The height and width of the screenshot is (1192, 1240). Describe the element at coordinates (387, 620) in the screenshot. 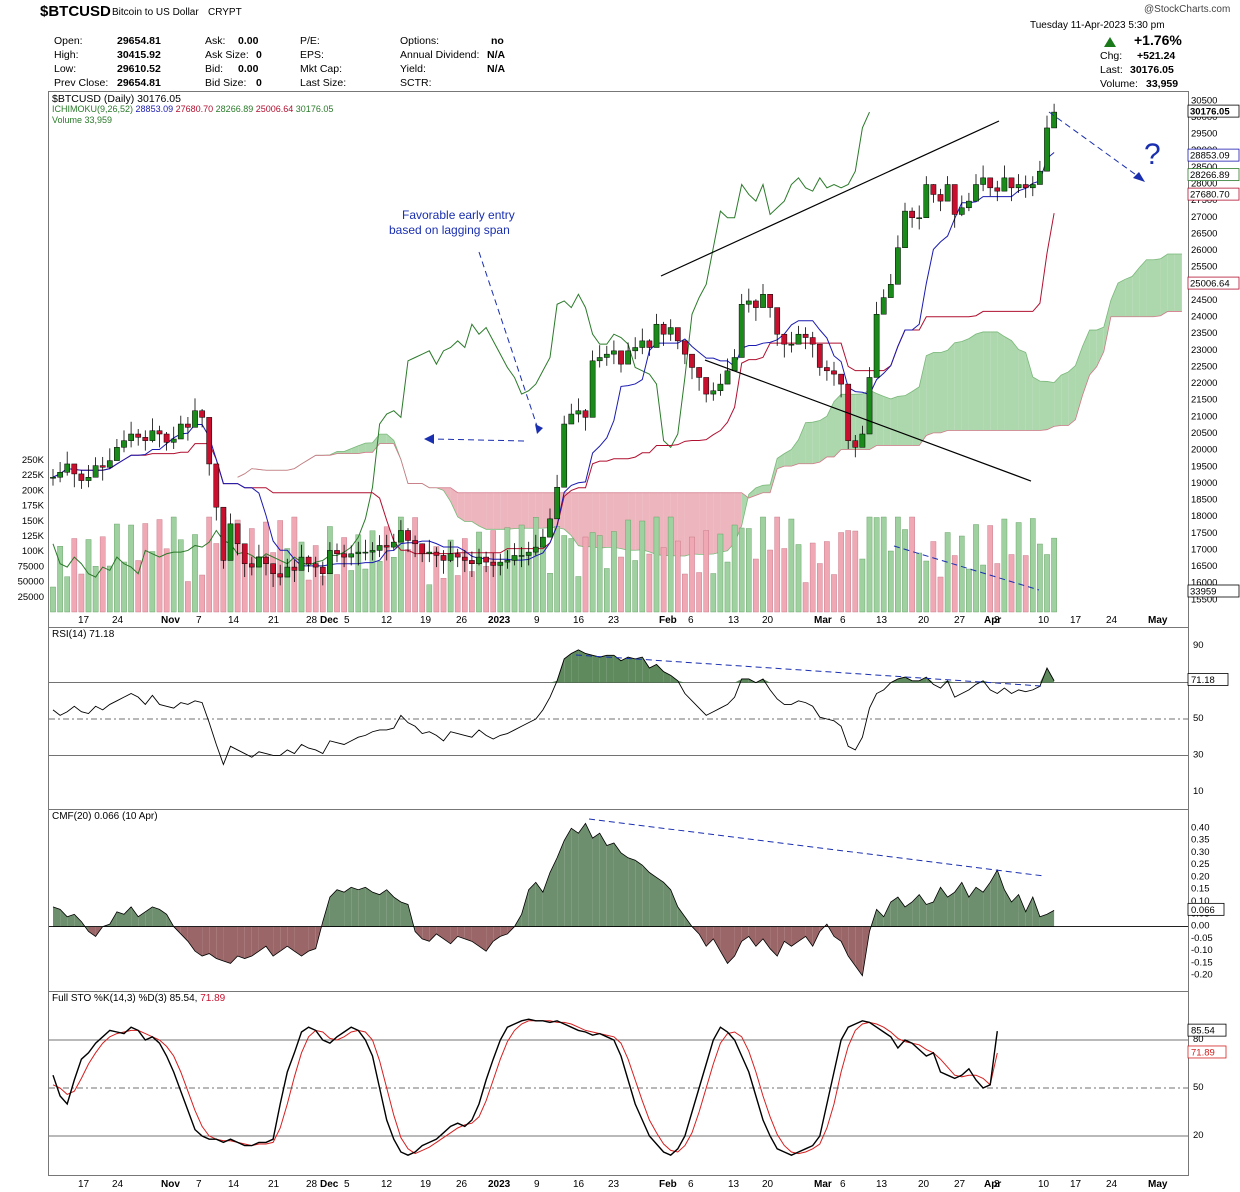

I see `x-tick-label: 12` at that location.